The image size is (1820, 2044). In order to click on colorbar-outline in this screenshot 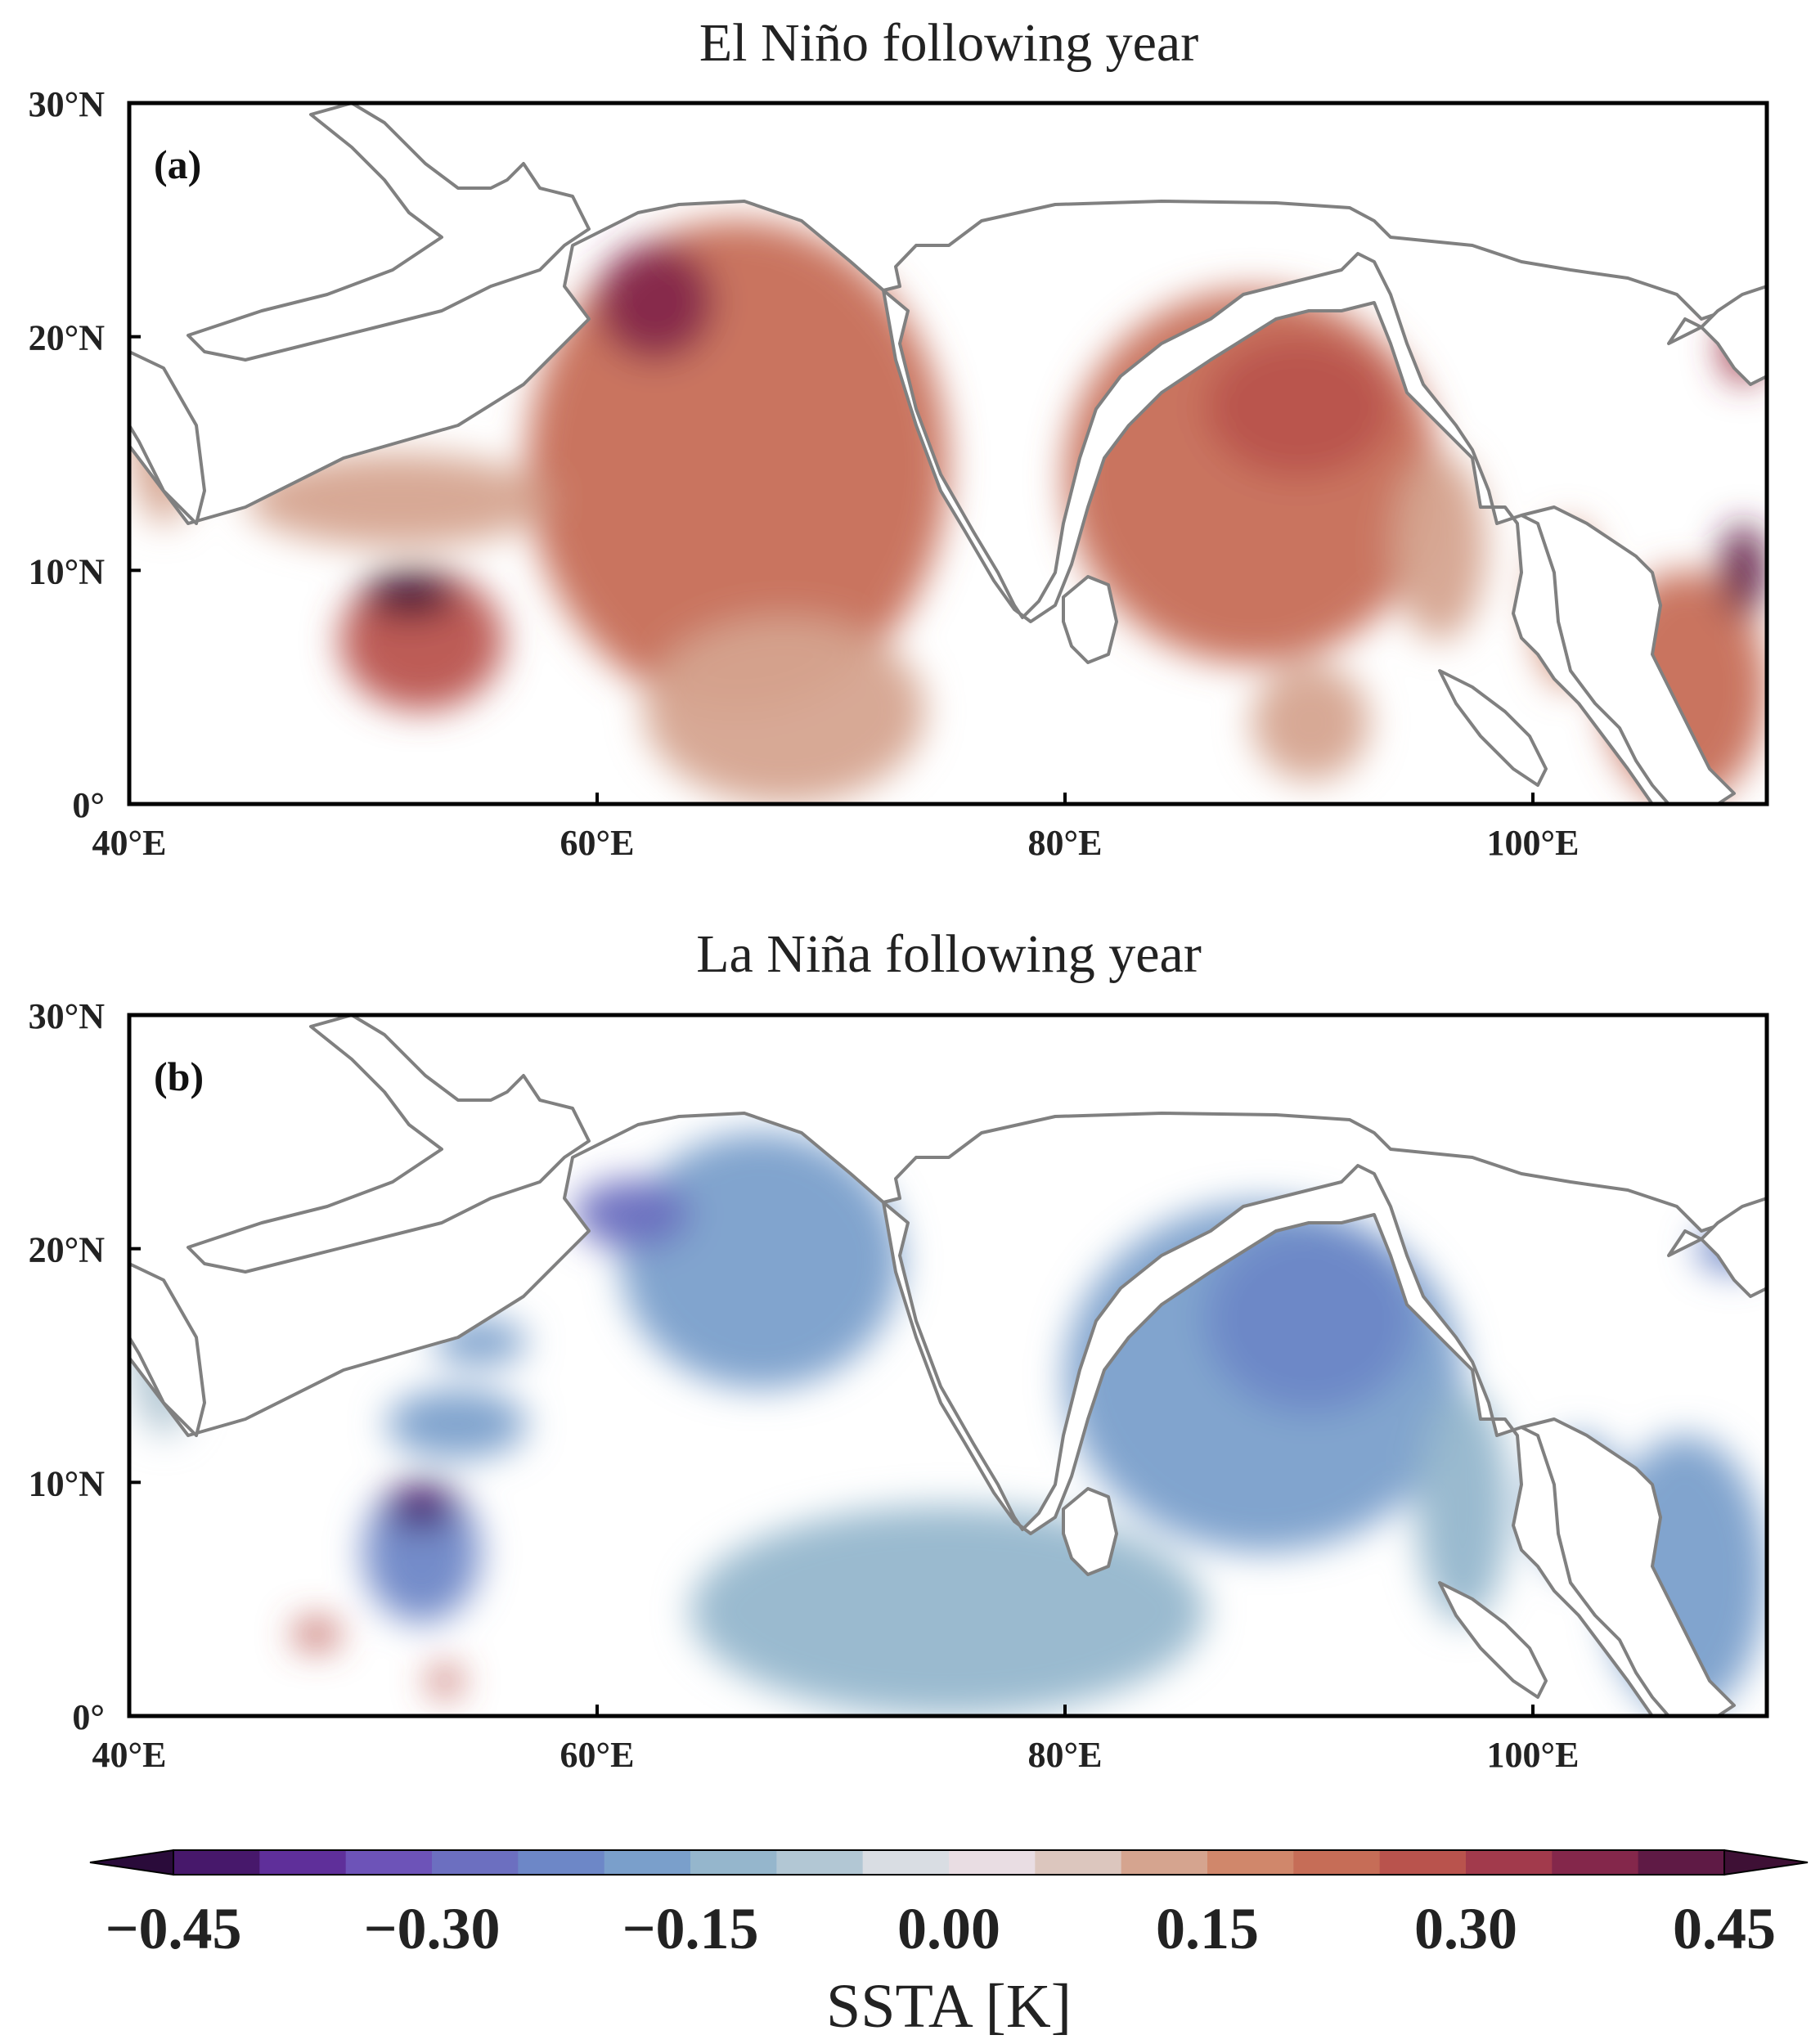, I will do `click(949, 1862)`.